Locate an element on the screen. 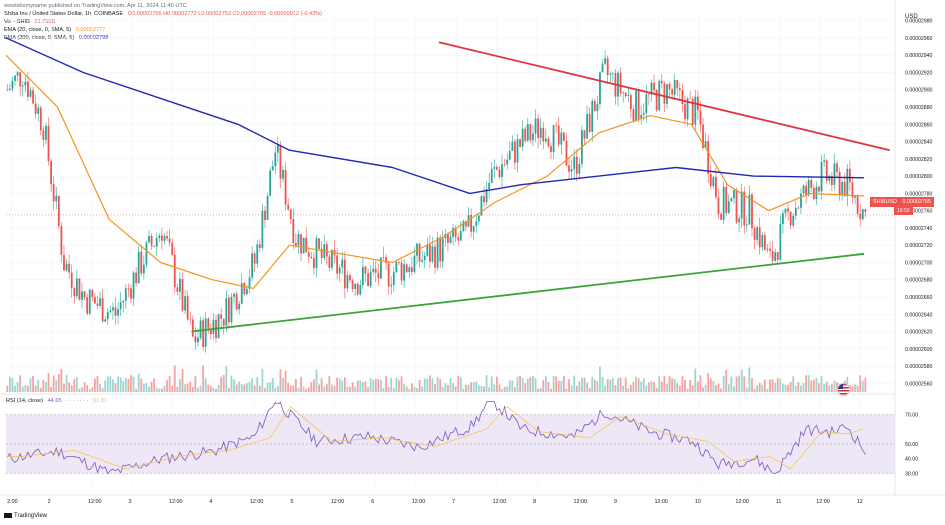 Image resolution: width=945 pixels, height=525 pixels. ema20-legend: EMA (20, close, 0, SMA, 5) 0.00002777 is located at coordinates (54, 30).